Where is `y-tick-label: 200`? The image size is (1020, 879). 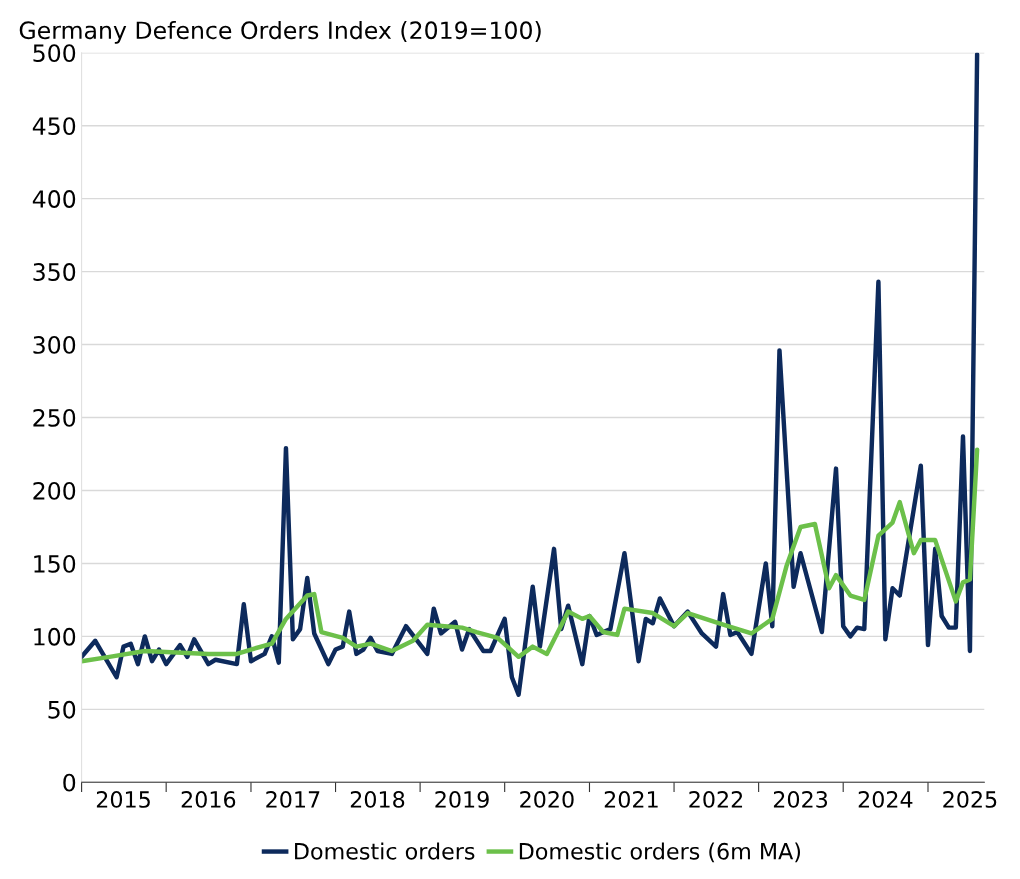 y-tick-label: 200 is located at coordinates (54, 490).